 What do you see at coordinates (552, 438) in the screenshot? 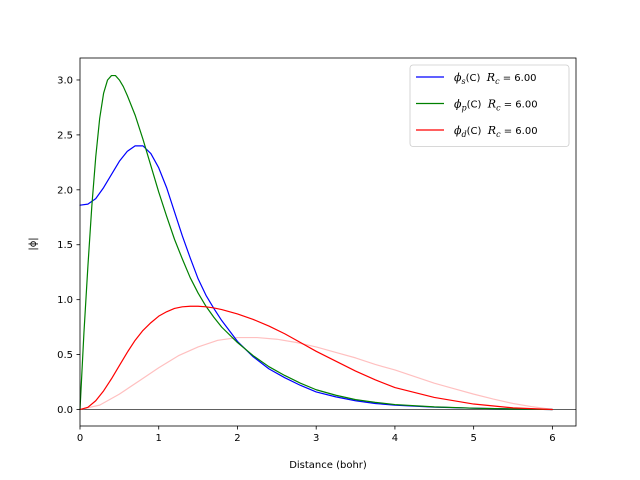
I see `x-tick-label: 6` at bounding box center [552, 438].